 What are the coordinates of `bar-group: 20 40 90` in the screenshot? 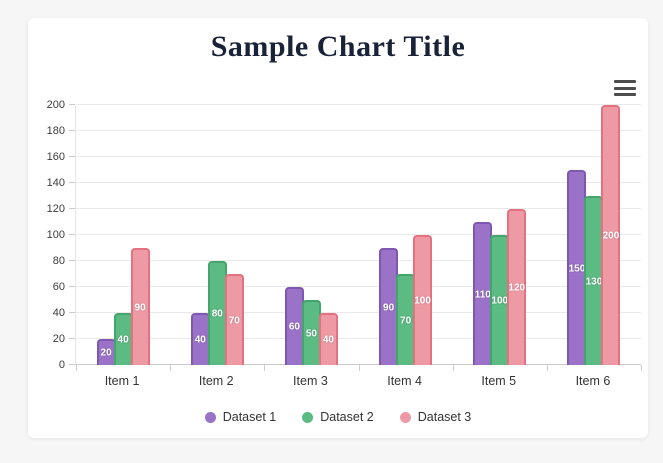 It's located at (123, 235).